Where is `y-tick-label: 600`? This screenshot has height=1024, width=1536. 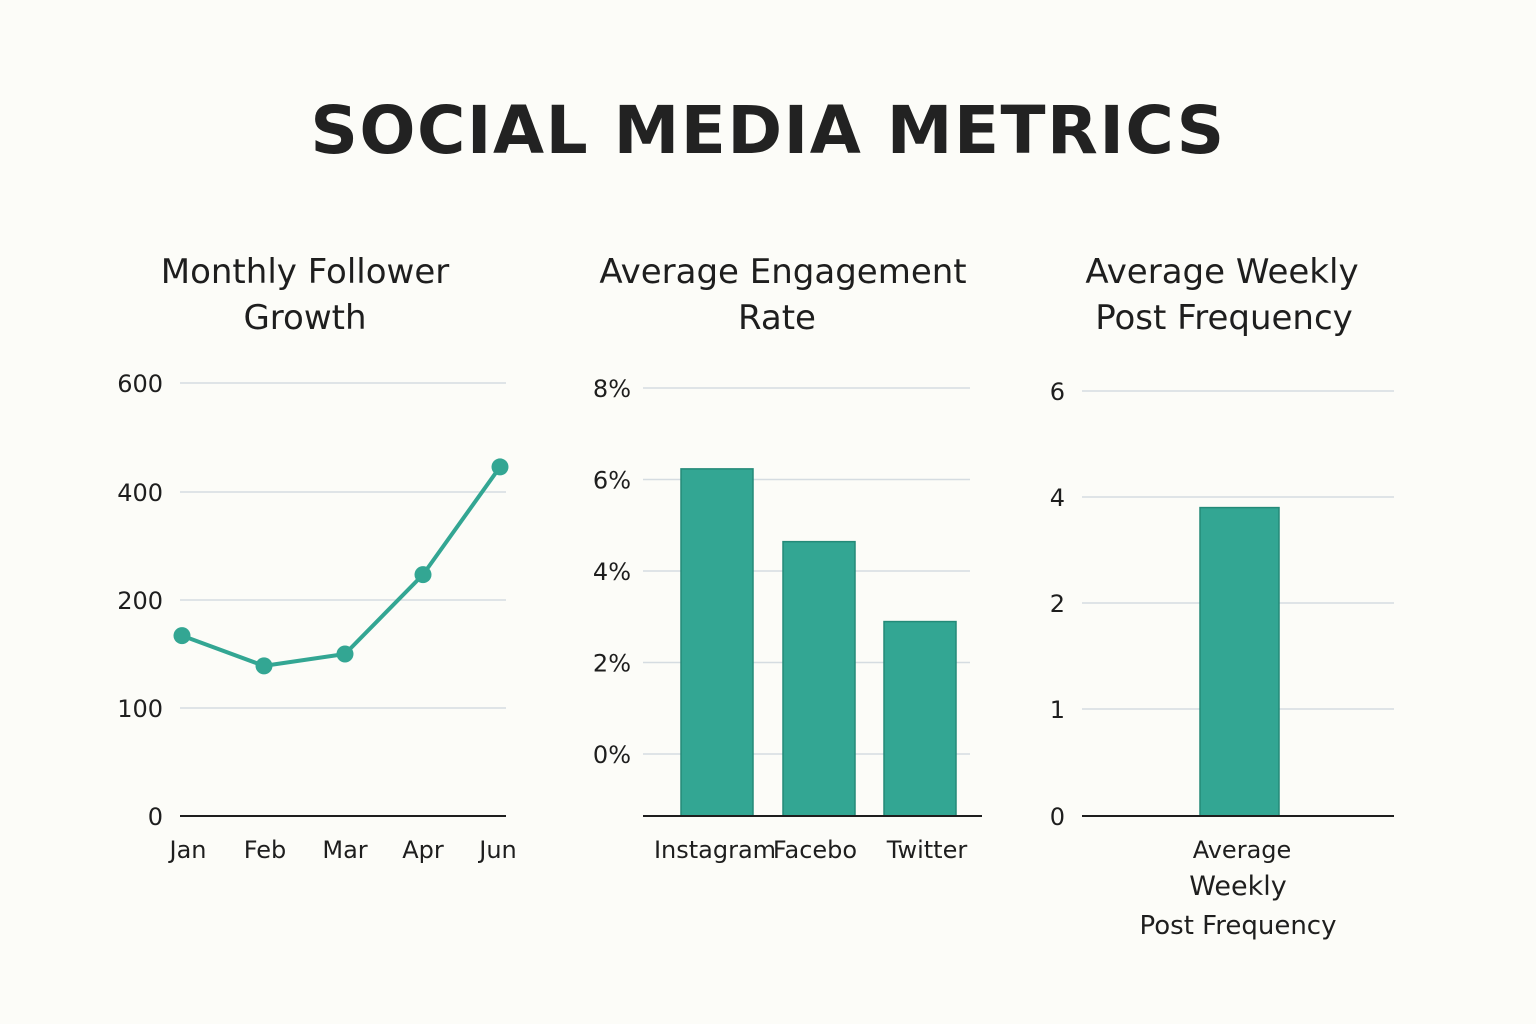 y-tick-label: 600 is located at coordinates (140, 384).